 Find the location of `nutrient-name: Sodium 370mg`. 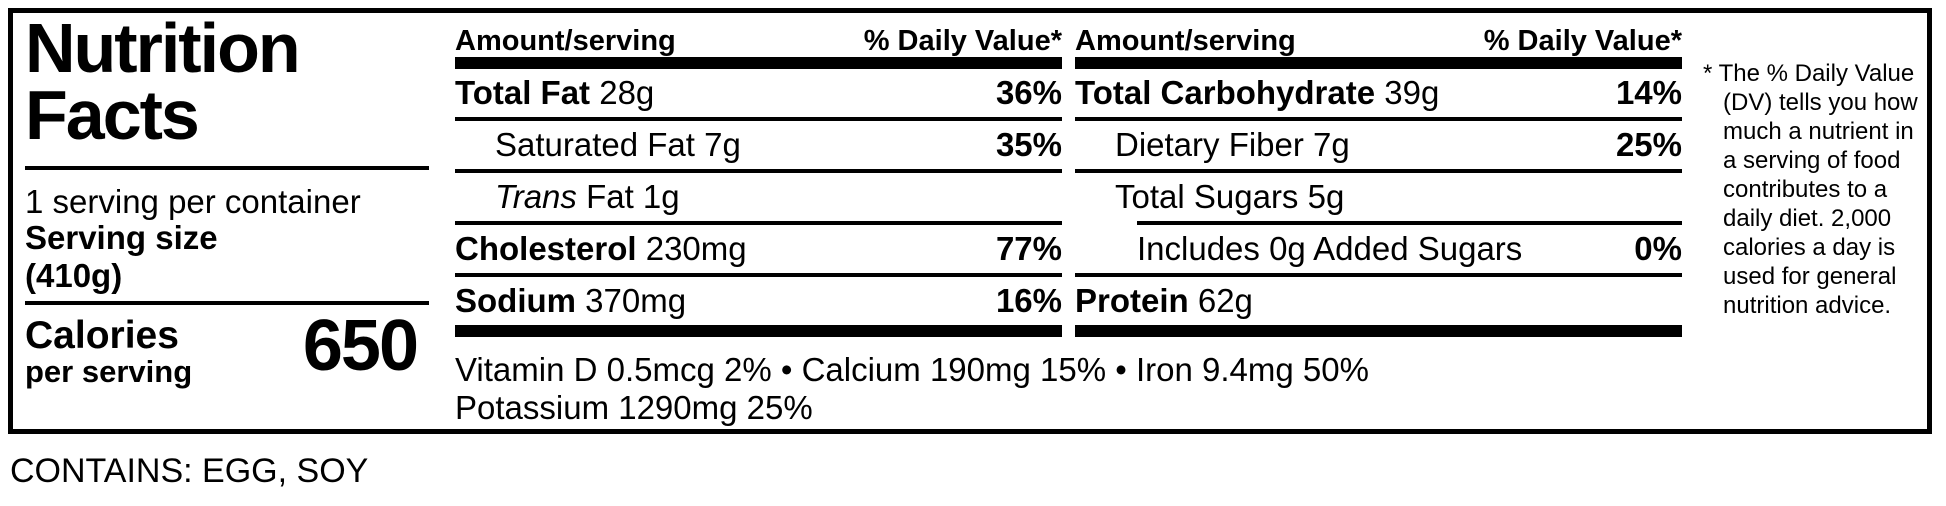

nutrient-name: Sodium 370mg is located at coordinates (571, 300).